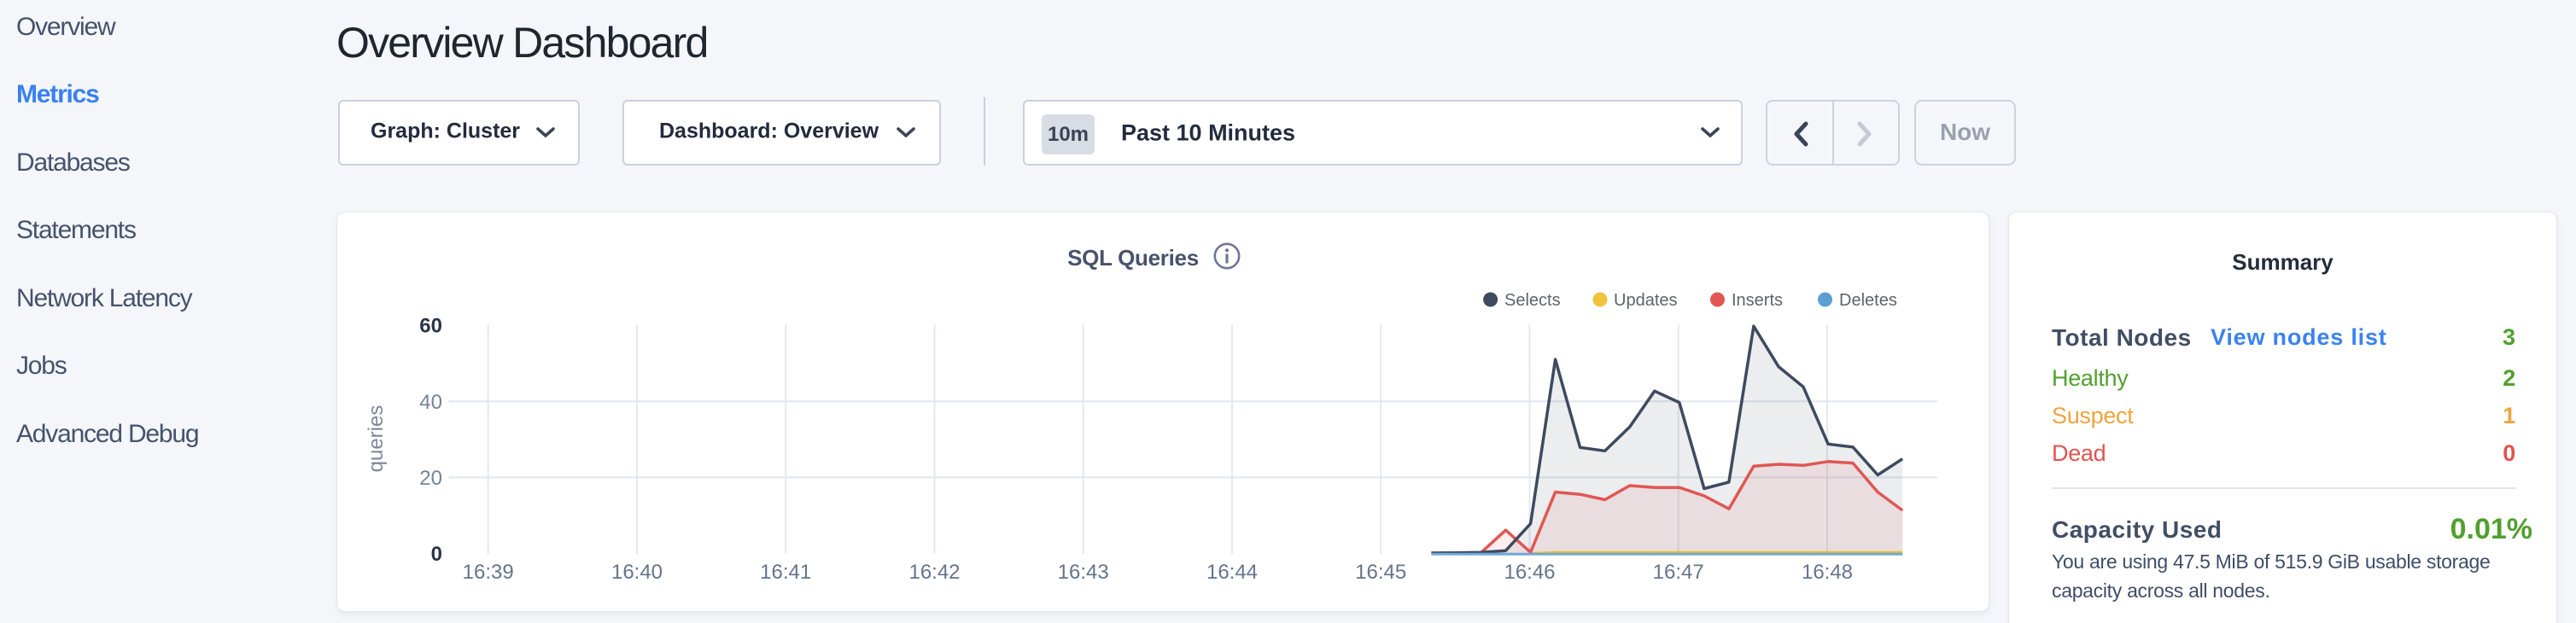 This screenshot has height=623, width=2576. What do you see at coordinates (1532, 300) in the screenshot?
I see `svg-text: Selects` at bounding box center [1532, 300].